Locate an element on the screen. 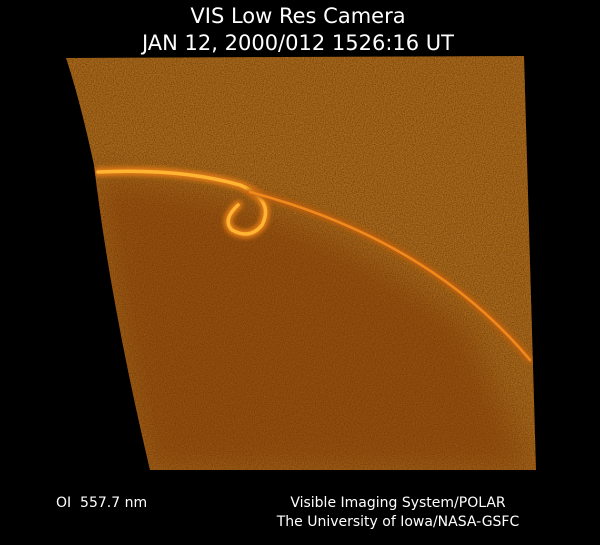 Image resolution: width=600 pixels, height=545 pixels. filter-label: OI 557.7 nm is located at coordinates (101, 503).